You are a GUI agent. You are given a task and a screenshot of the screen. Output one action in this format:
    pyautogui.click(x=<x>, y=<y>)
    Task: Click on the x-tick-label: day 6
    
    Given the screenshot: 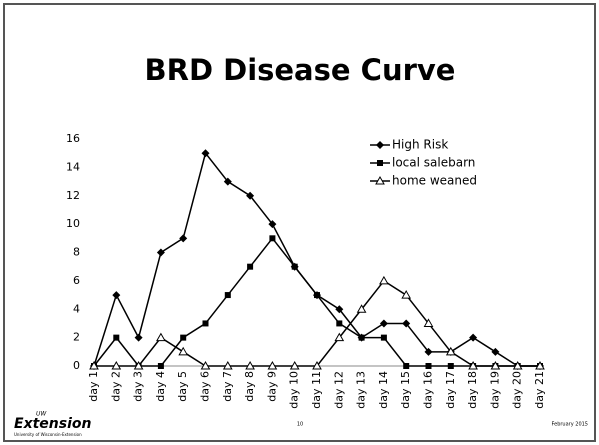 What is the action you would take?
    pyautogui.click(x=205, y=386)
    